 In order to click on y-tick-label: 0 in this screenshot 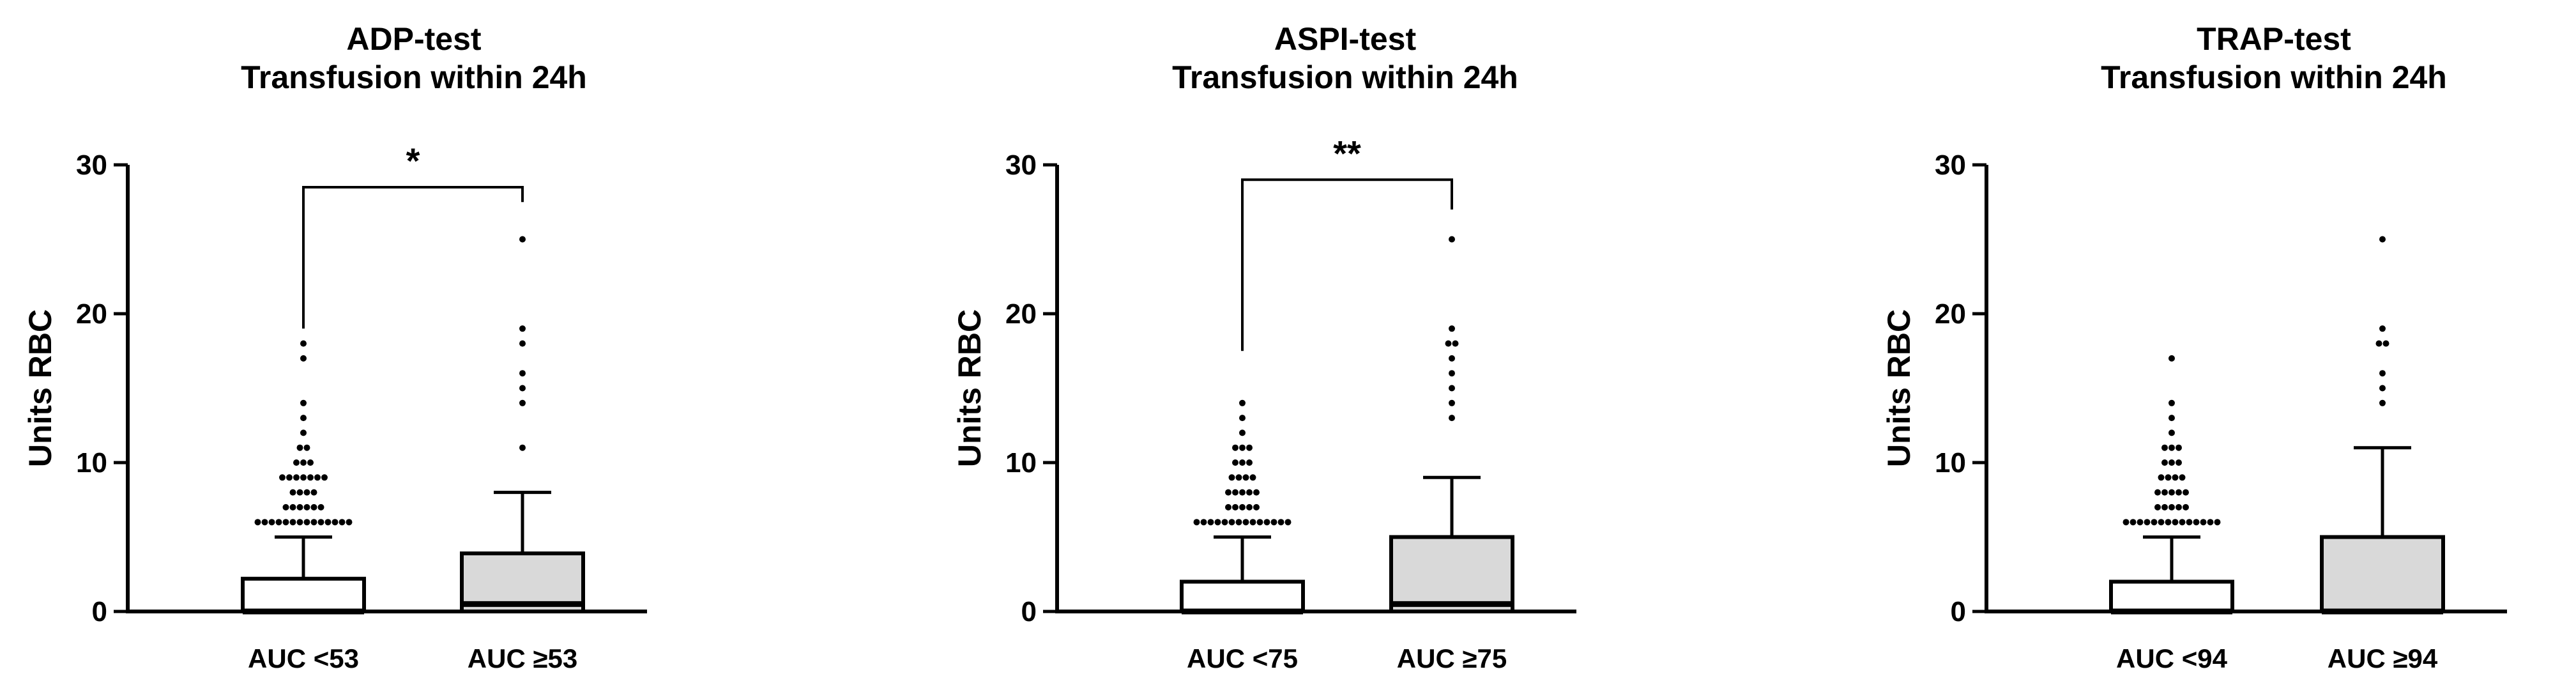, I will do `click(100, 611)`.